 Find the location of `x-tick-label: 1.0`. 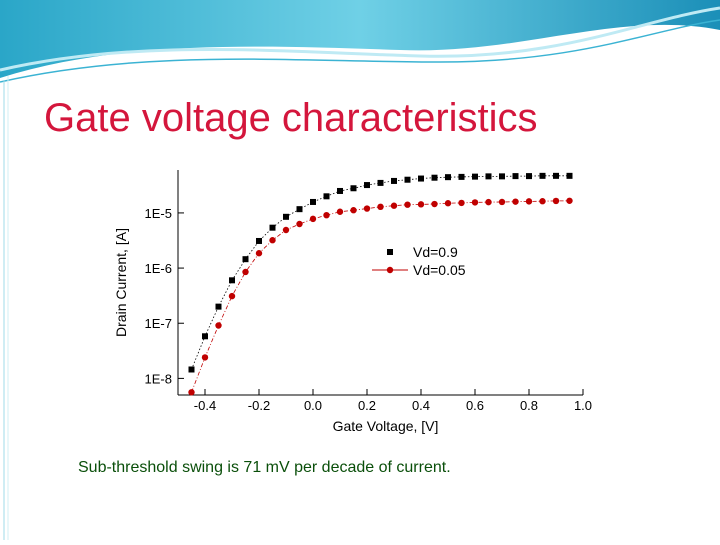

x-tick-label: 1.0 is located at coordinates (583, 405).